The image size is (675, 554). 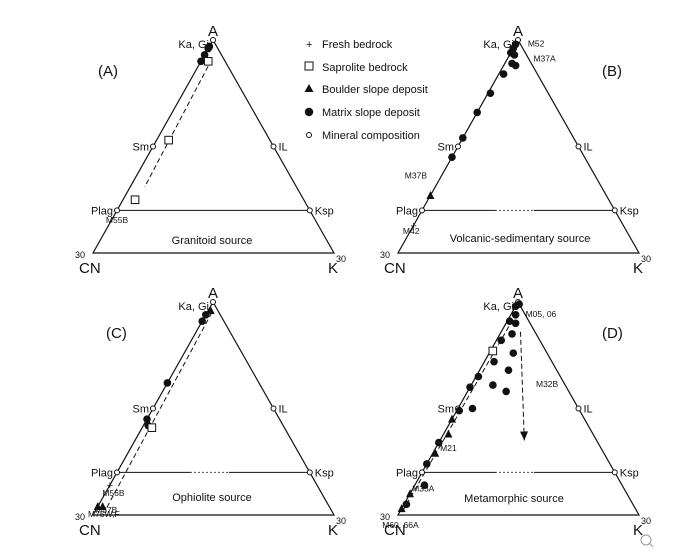 I want to click on panel-caption: Metamorphic source, so click(x=514, y=499).